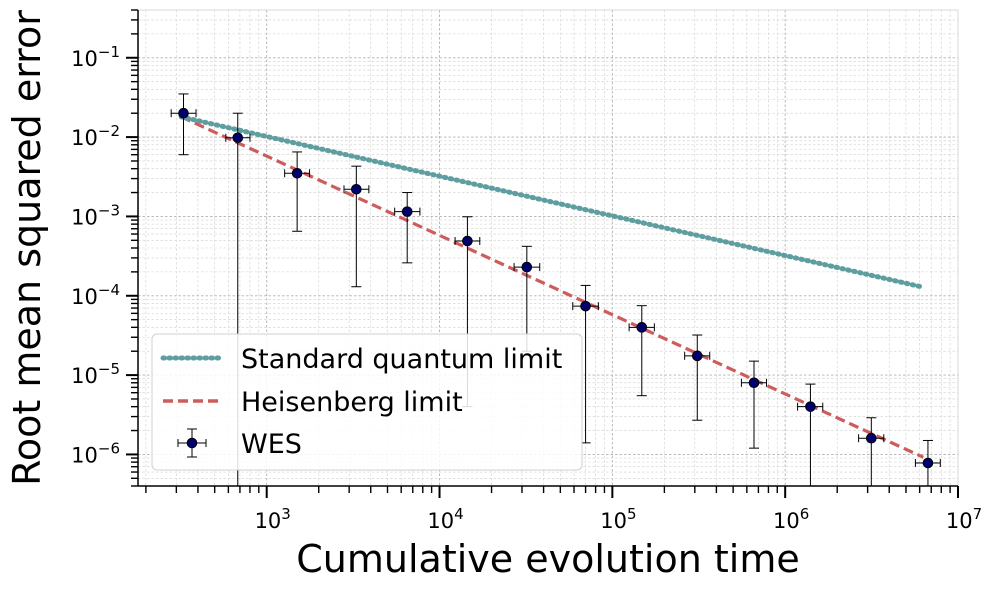  Describe the element at coordinates (401, 359) in the screenshot. I see `legend-label-sql: Standard quantum limit` at that location.